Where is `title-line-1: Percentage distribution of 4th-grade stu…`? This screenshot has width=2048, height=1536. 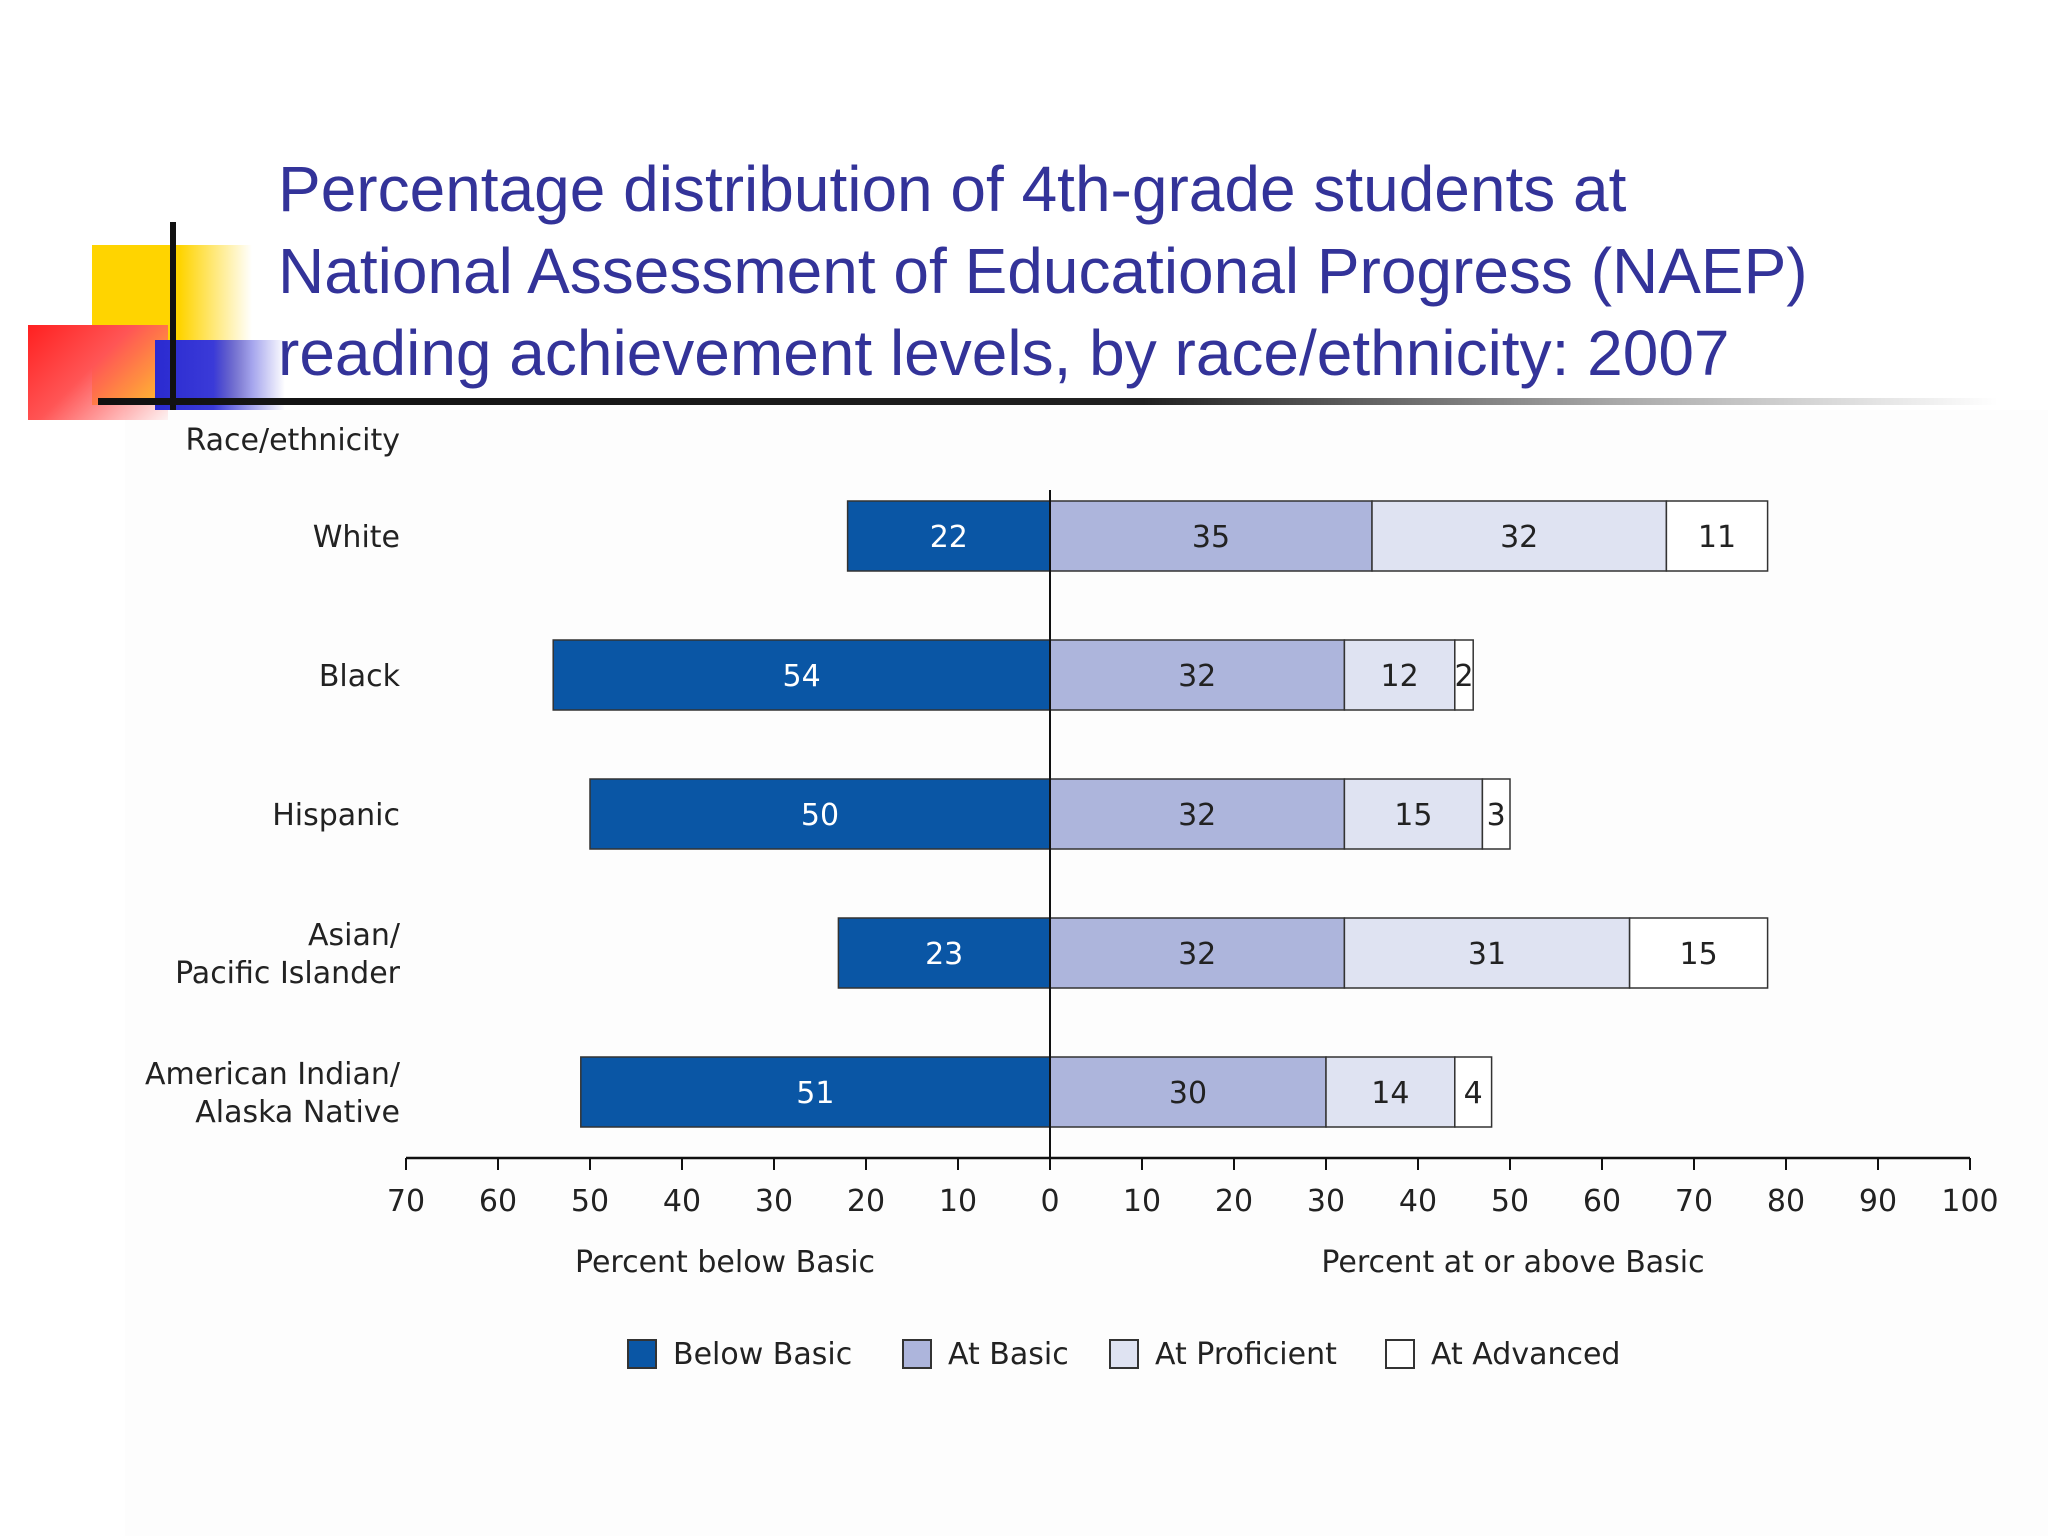 title-line-1: Percentage distribution of 4th-grade stu… is located at coordinates (952, 189).